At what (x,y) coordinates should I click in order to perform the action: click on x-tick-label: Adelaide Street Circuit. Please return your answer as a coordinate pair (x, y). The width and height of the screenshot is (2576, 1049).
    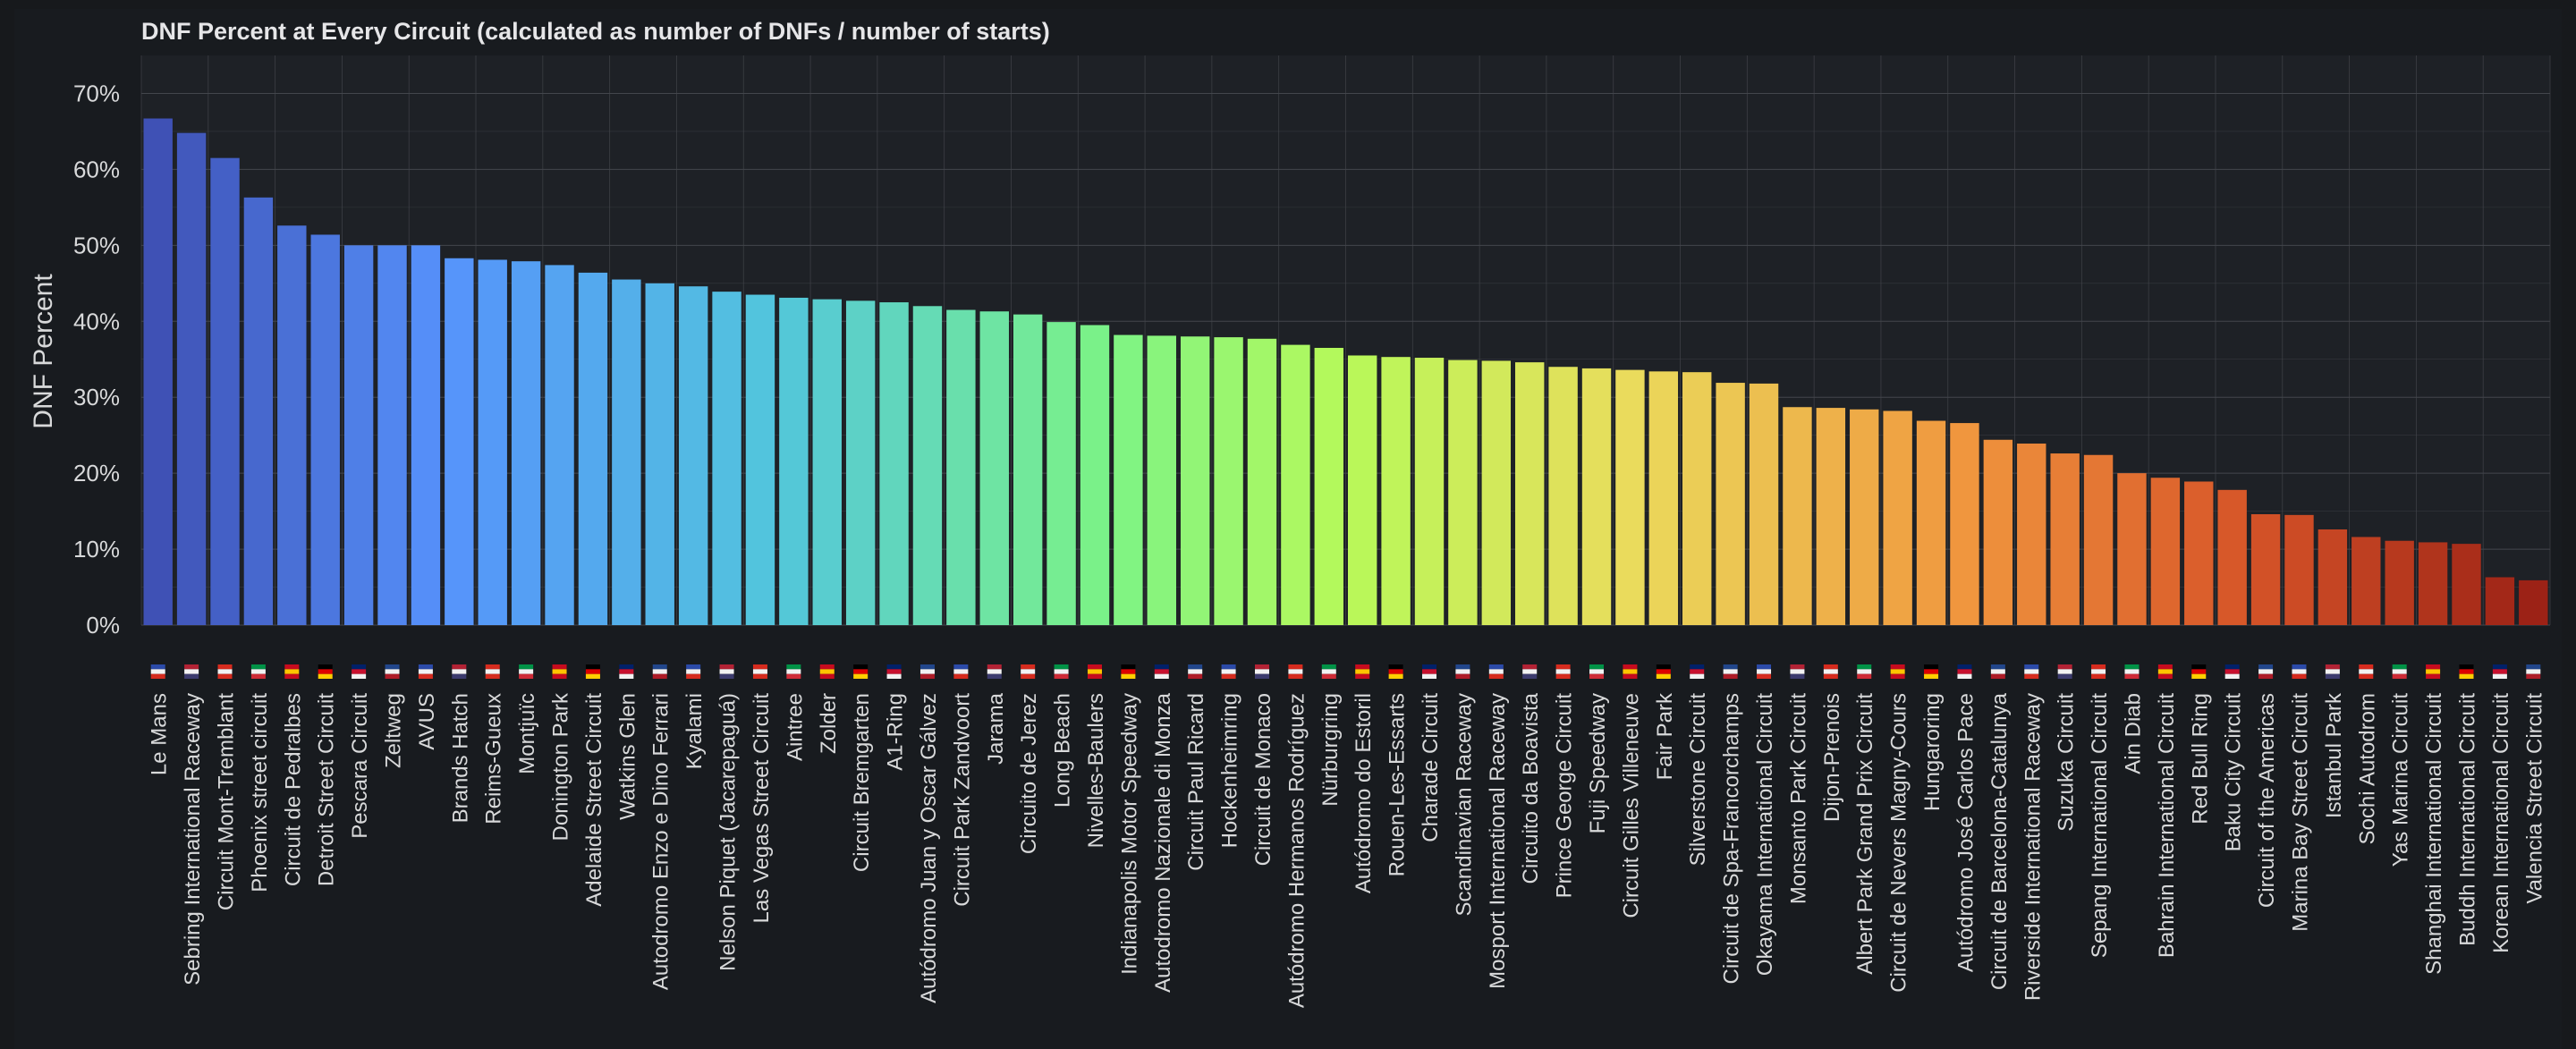
    Looking at the image, I should click on (594, 800).